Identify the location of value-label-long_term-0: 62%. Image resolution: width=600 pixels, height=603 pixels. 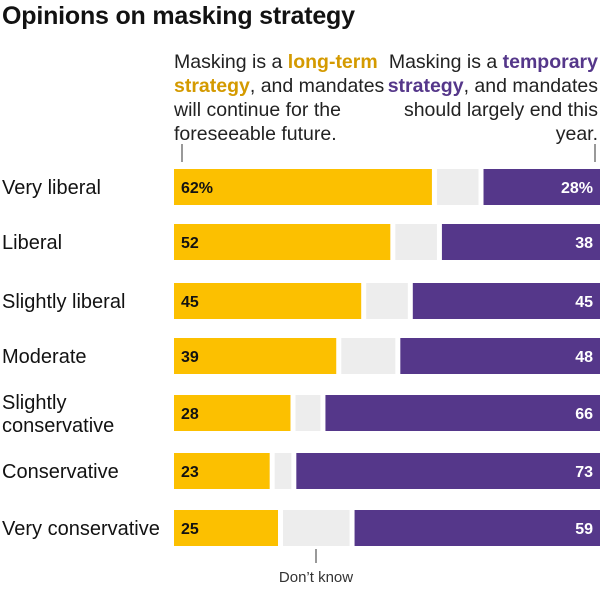
(197, 188).